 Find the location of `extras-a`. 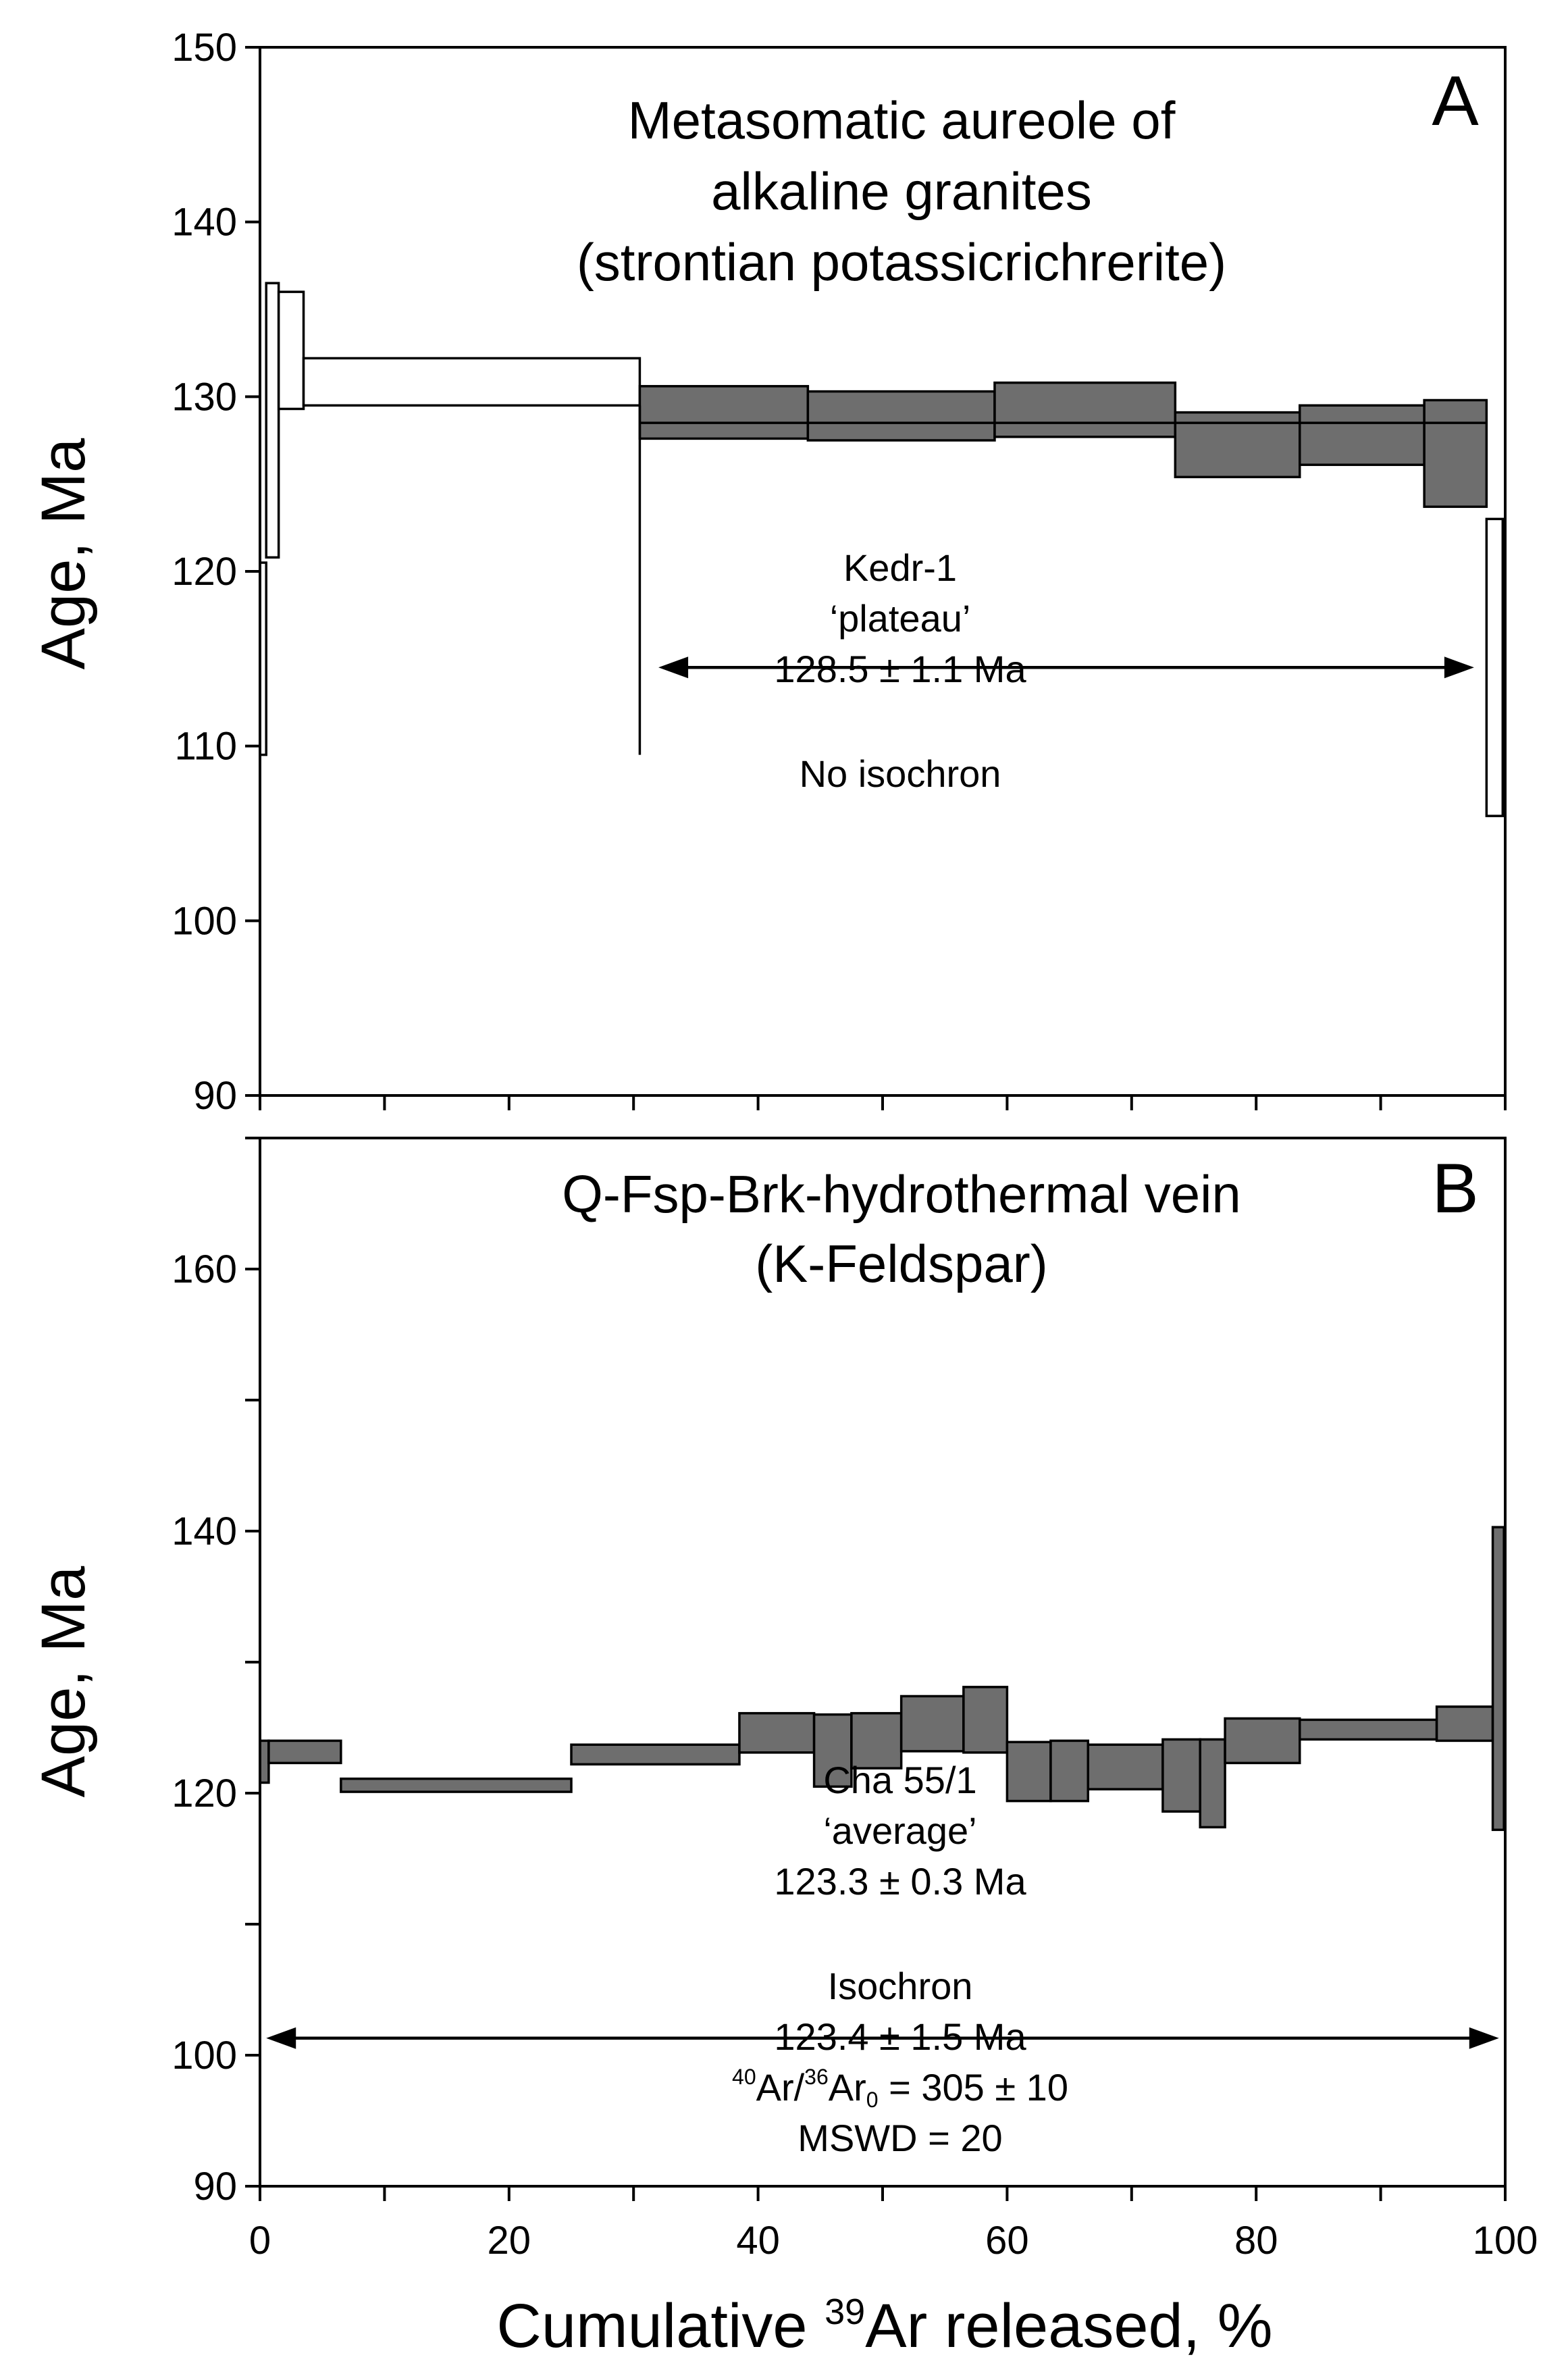

extras-a is located at coordinates (1062, 580).